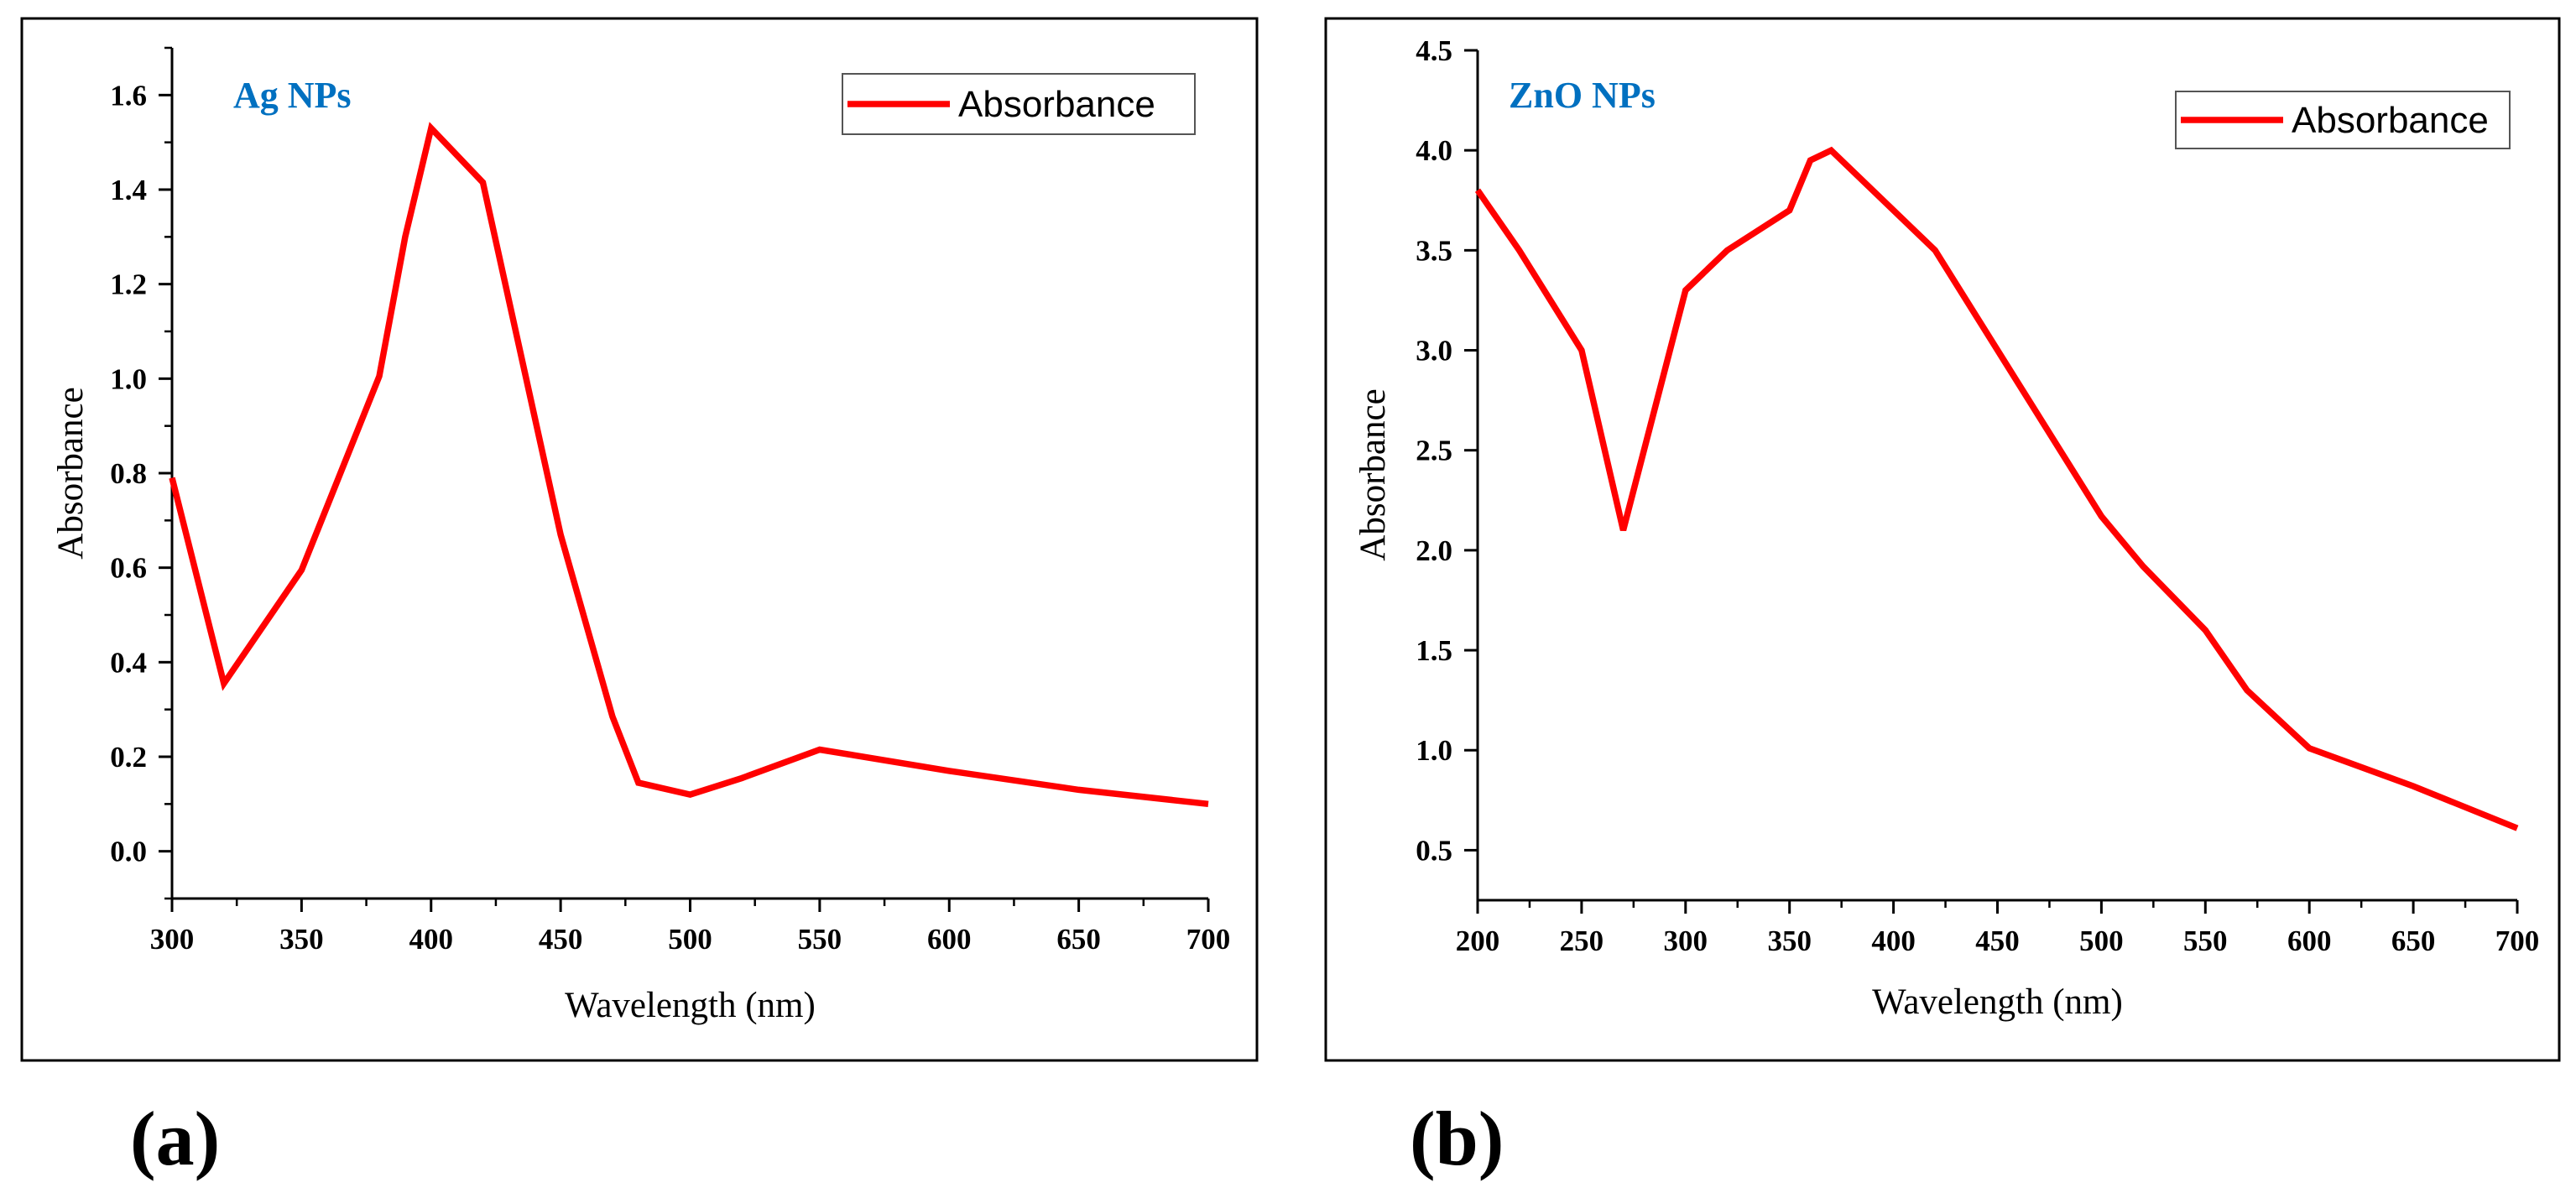  I want to click on y-tick-label-b-1: 1.0, so click(1434, 750).